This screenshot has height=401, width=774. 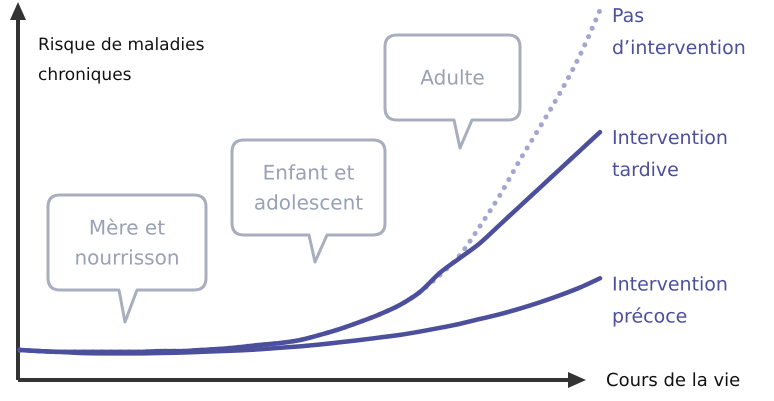 What do you see at coordinates (309, 187) in the screenshot?
I see `annotation: Enfant et adolescent` at bounding box center [309, 187].